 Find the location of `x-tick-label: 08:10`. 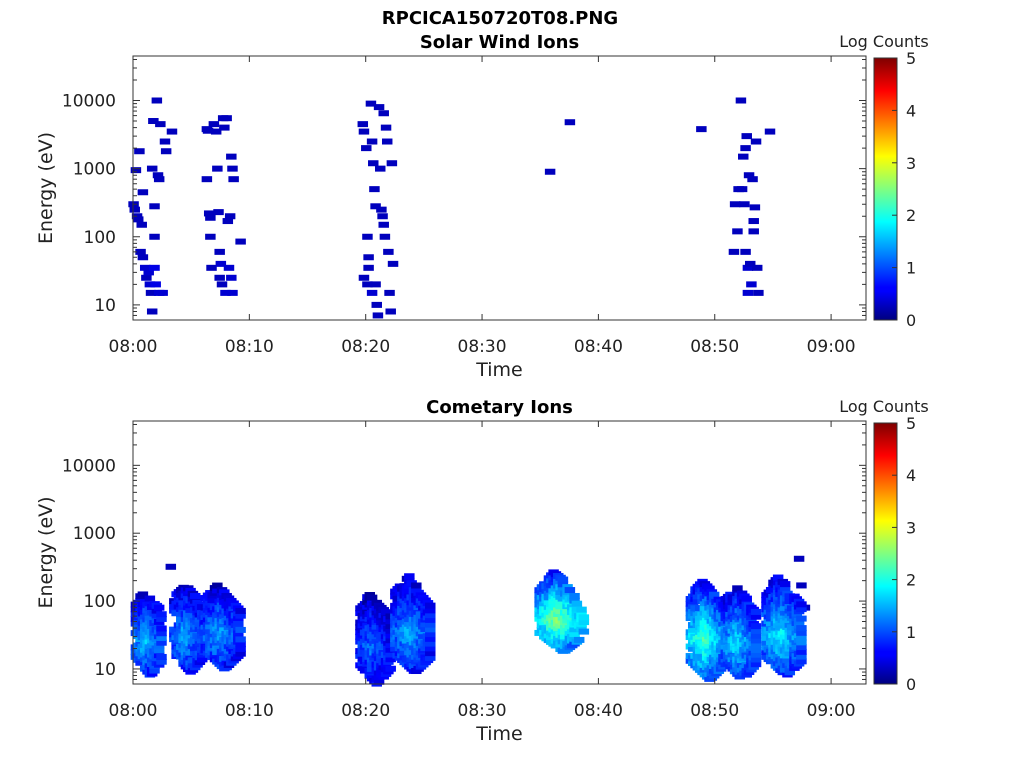

x-tick-label: 08:10 is located at coordinates (249, 711).